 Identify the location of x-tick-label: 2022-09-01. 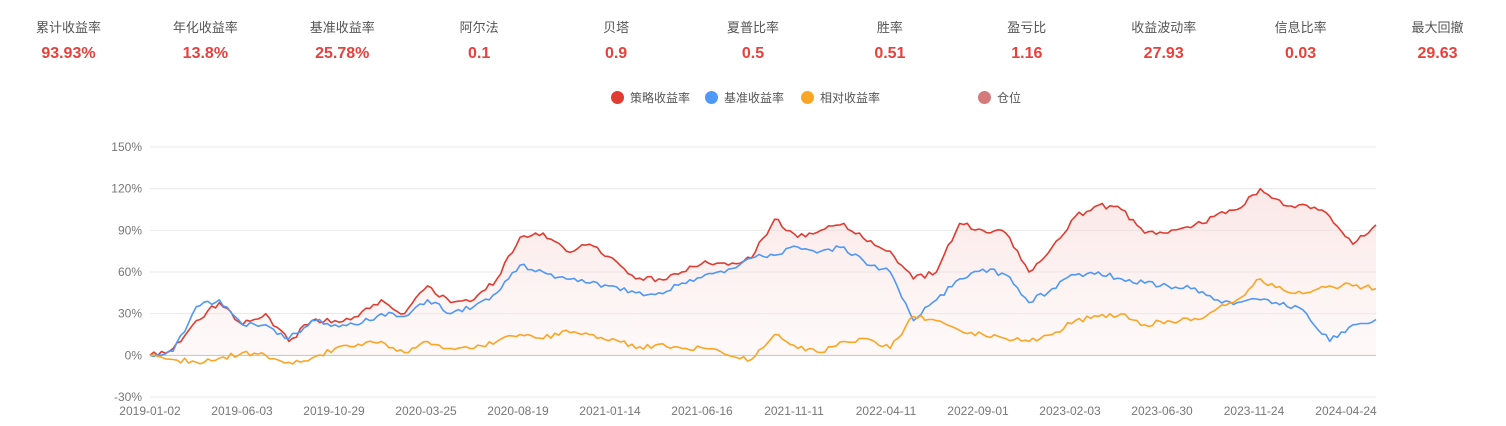
(978, 411).